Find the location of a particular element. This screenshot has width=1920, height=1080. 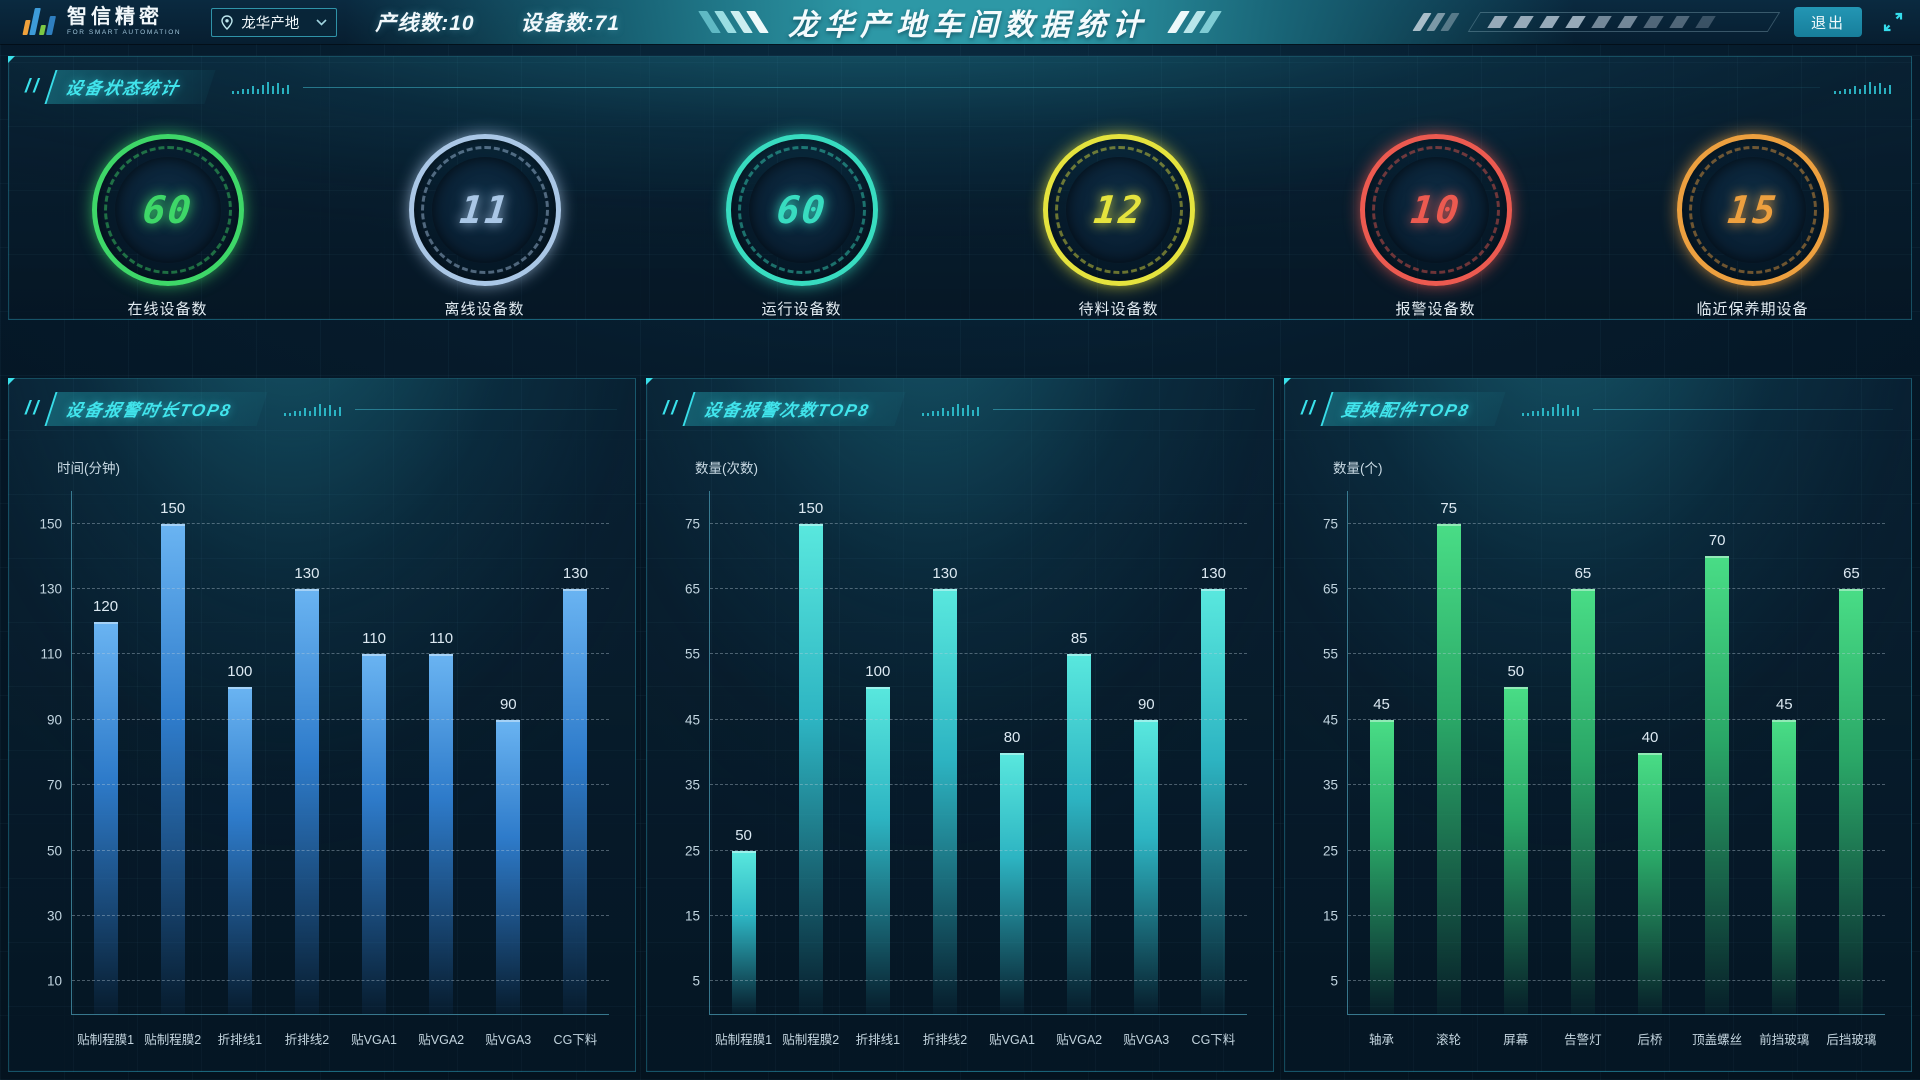

gauge-core: 60 is located at coordinates (801, 210).